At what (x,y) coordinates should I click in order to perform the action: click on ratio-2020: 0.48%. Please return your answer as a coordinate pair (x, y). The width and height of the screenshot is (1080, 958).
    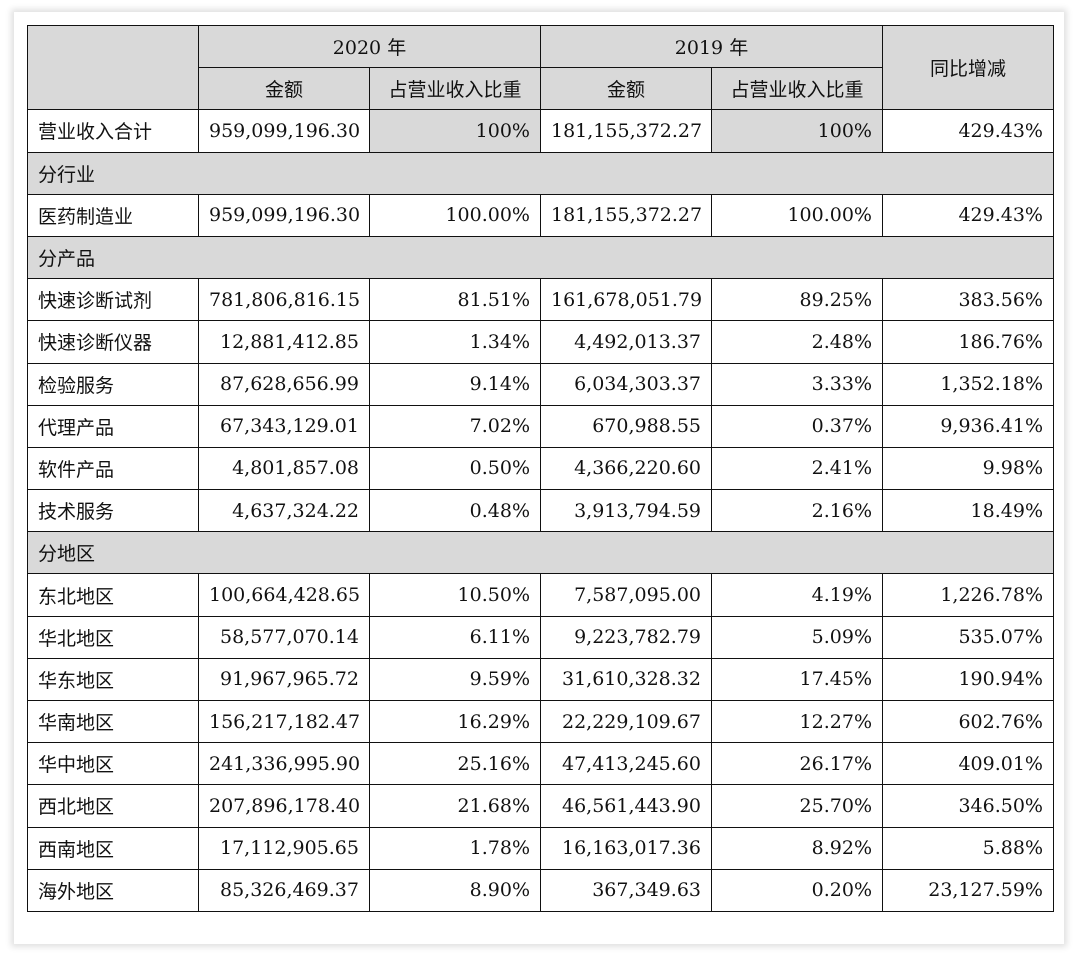
    Looking at the image, I should click on (455, 511).